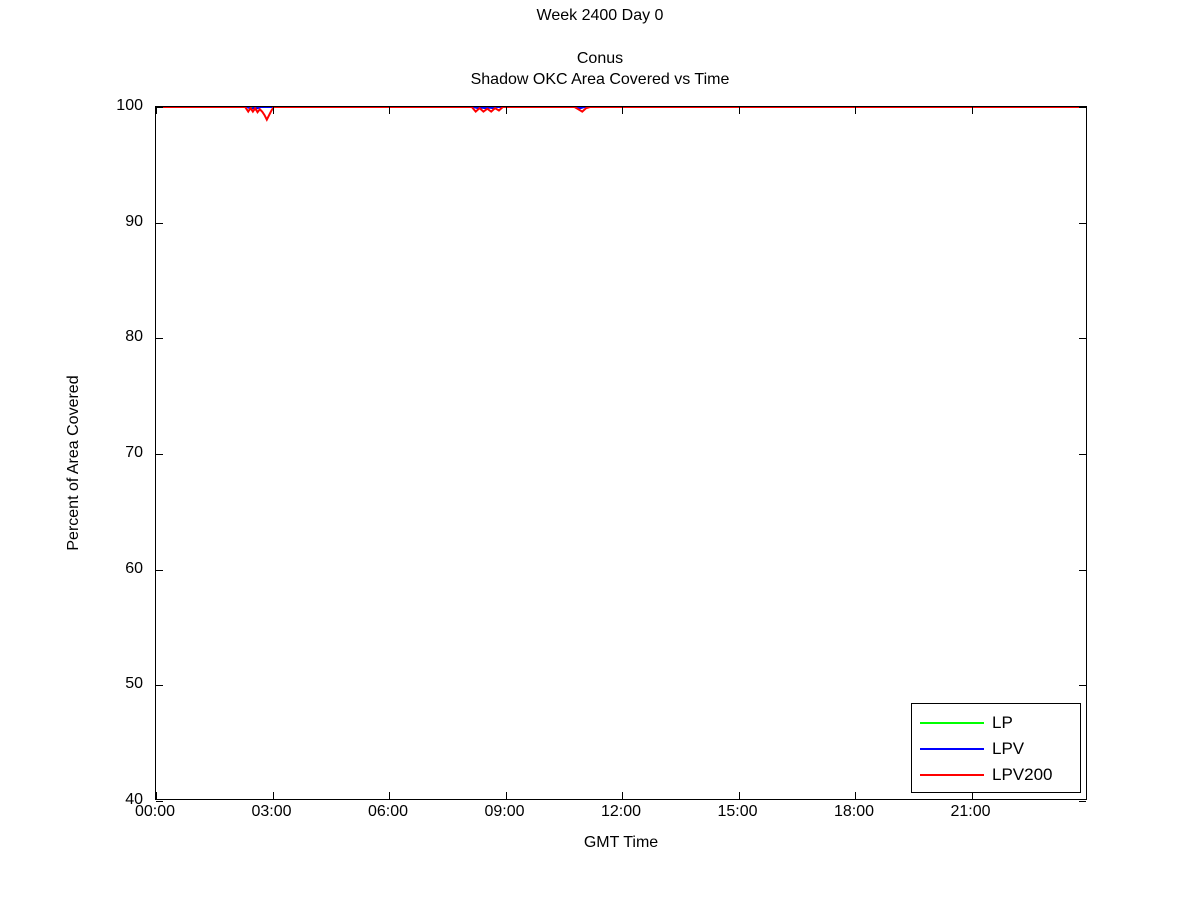  What do you see at coordinates (1002, 722) in the screenshot?
I see `legend-label-lp: LP` at bounding box center [1002, 722].